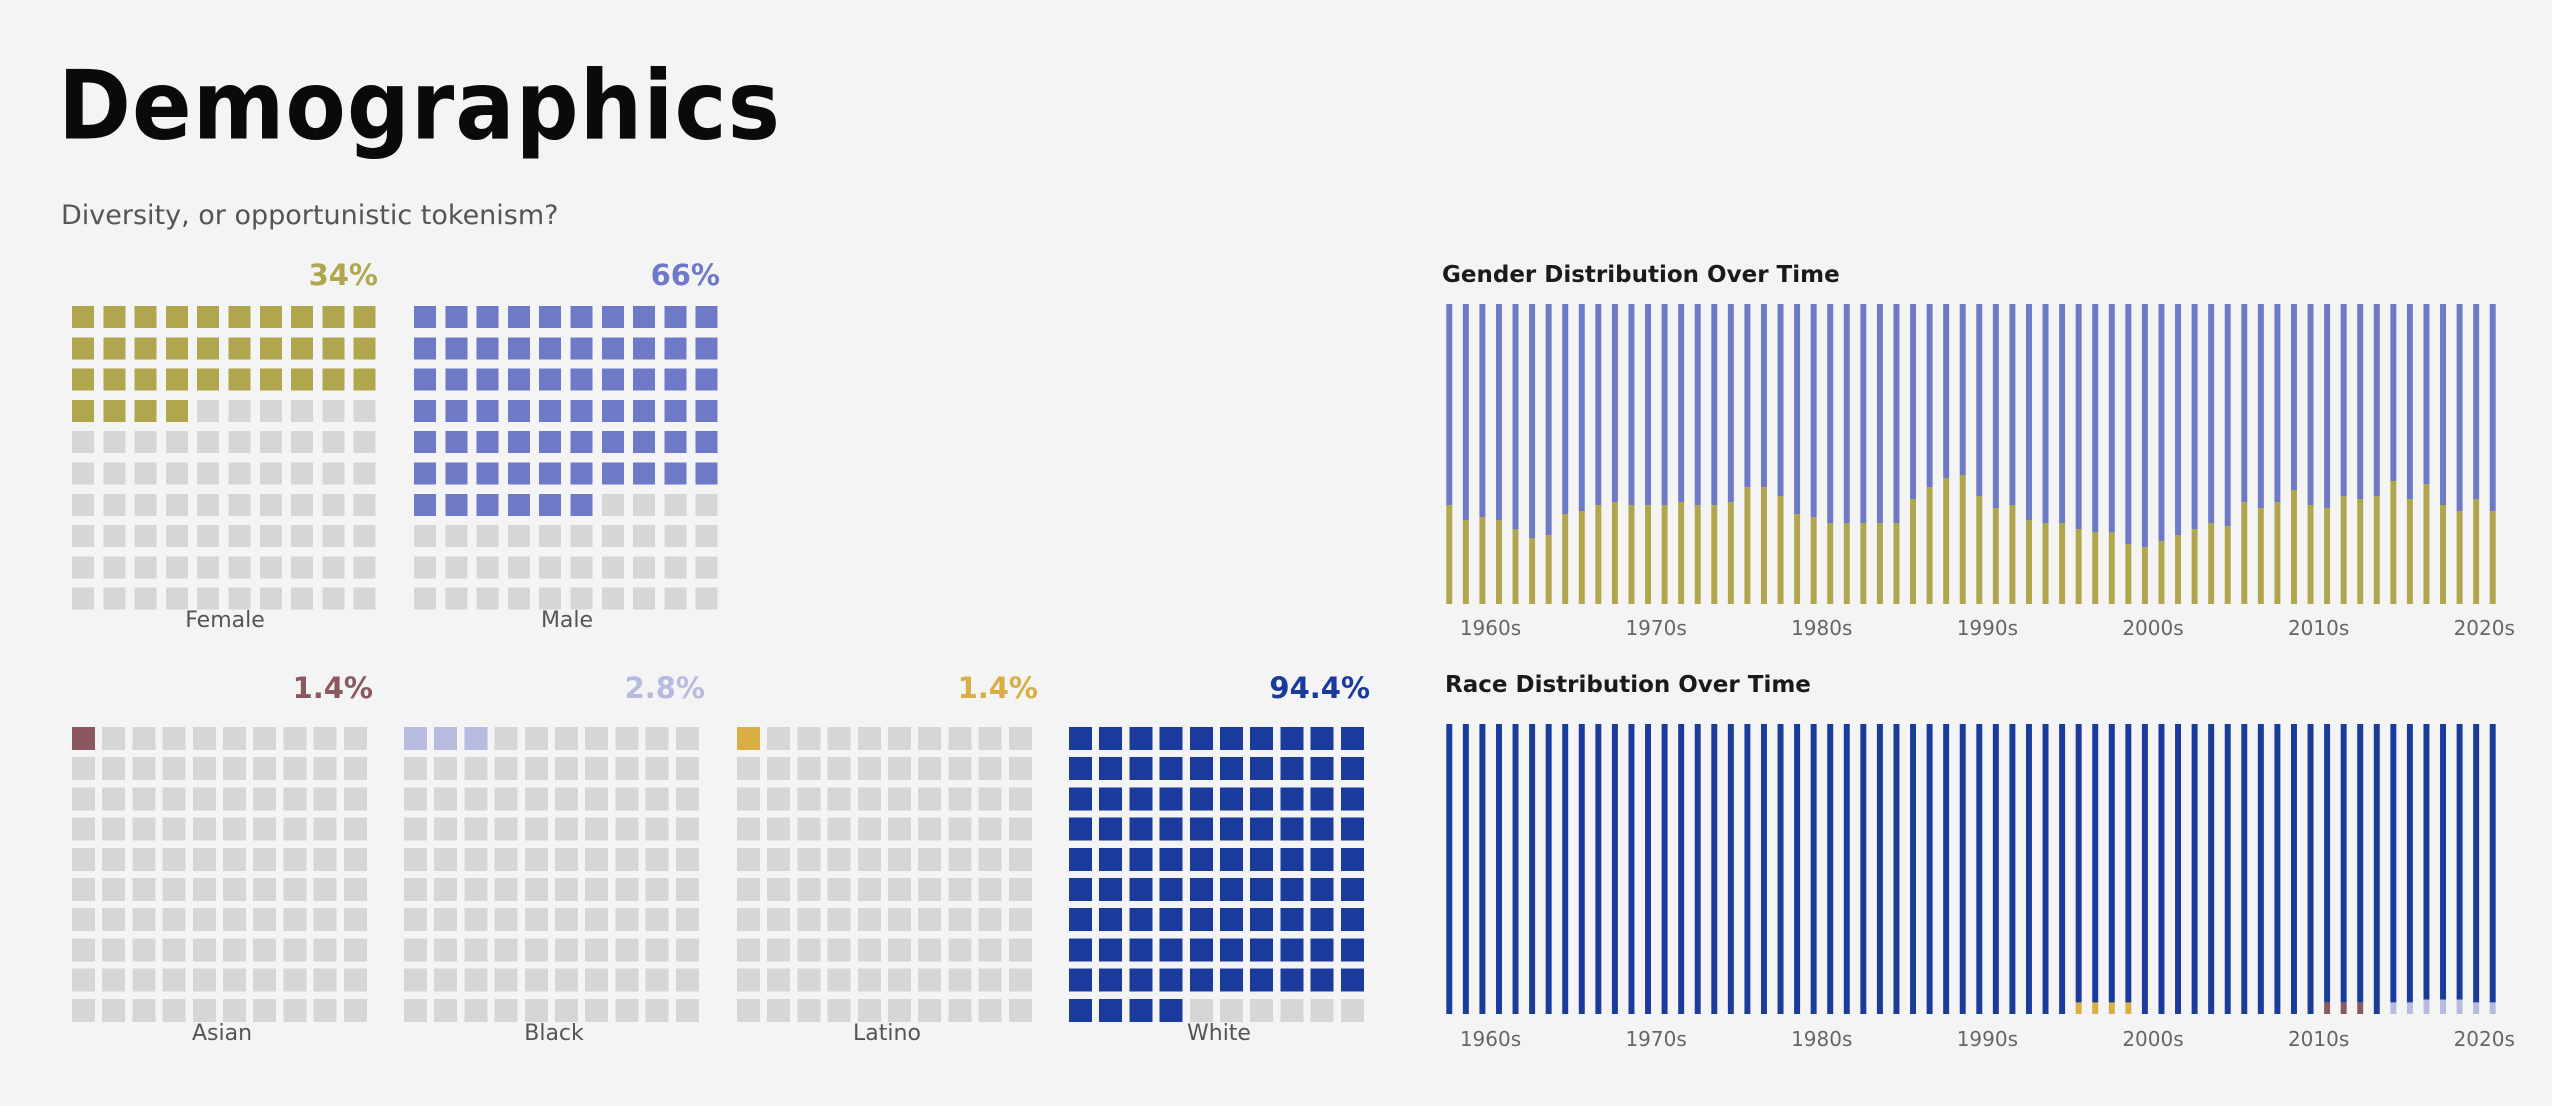  I want to click on page-title: Demographics, so click(420, 105).